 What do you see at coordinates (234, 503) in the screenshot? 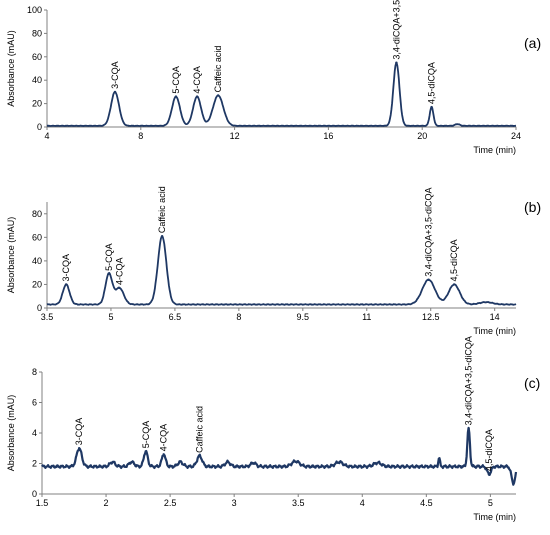
I see `x-tick-label: 3` at bounding box center [234, 503].